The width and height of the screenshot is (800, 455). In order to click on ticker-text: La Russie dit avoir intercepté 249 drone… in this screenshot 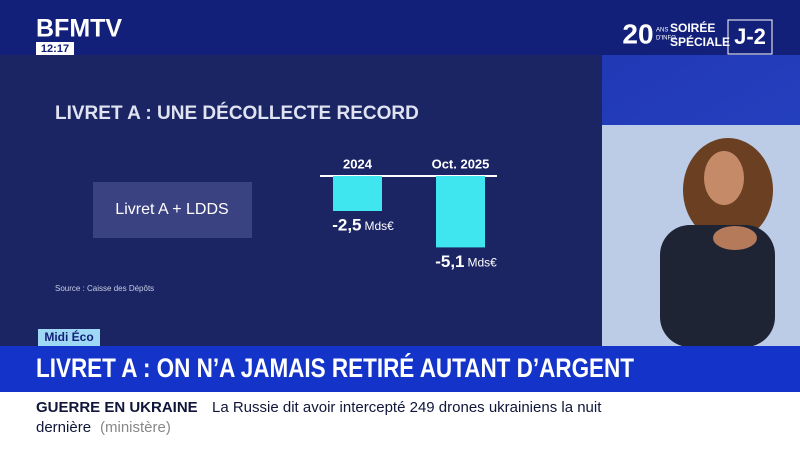, I will do `click(407, 407)`.